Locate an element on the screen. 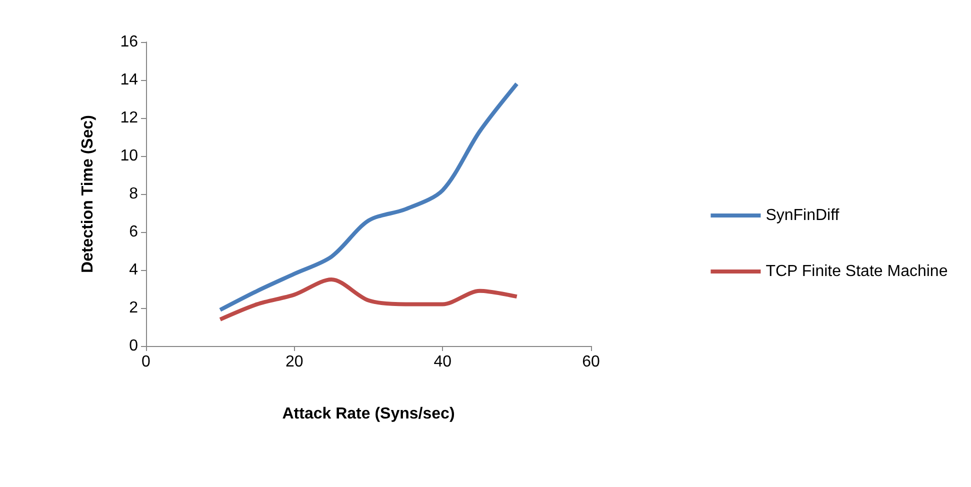 This screenshot has width=971, height=487. y-tick-label: 8 is located at coordinates (133, 194).